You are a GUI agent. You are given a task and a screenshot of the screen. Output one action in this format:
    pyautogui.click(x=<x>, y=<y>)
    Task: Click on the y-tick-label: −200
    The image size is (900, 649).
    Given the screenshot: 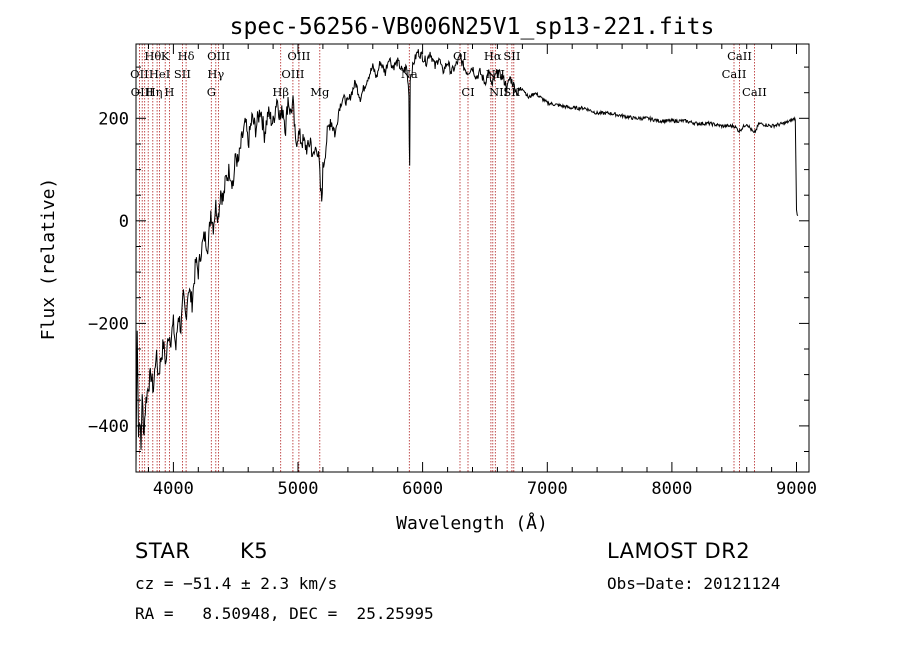 What is the action you would take?
    pyautogui.click(x=108, y=324)
    